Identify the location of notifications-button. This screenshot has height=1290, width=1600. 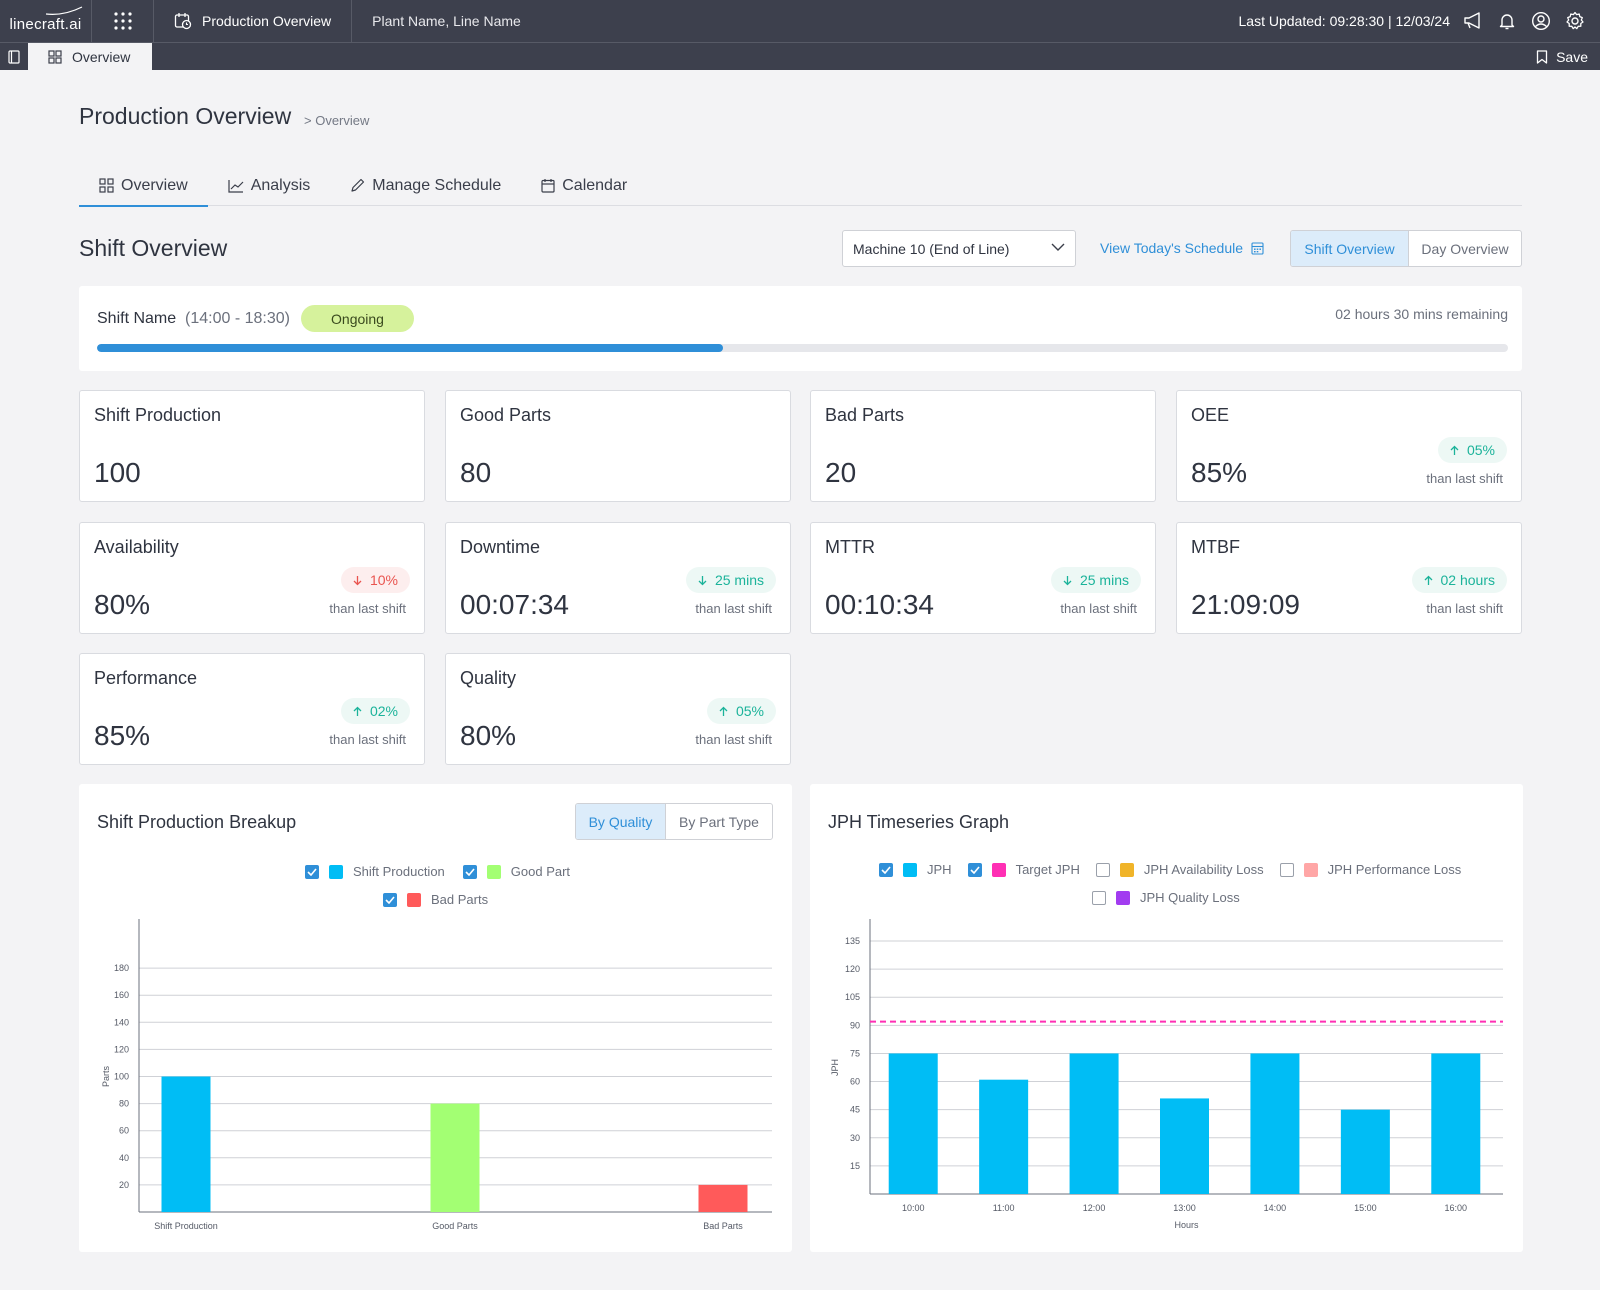
(1507, 21).